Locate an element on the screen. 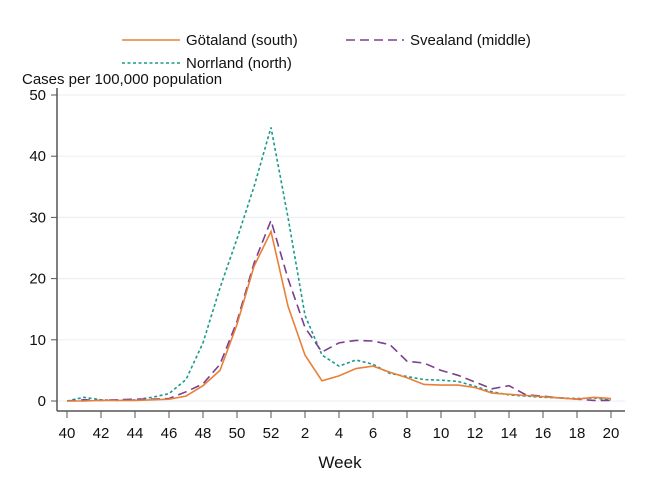 This screenshot has width=666, height=485. x-axis: 40 42 44 46 48 50 52 2 4 6 8 10 12 14 16 18 20 is located at coordinates (341, 426).